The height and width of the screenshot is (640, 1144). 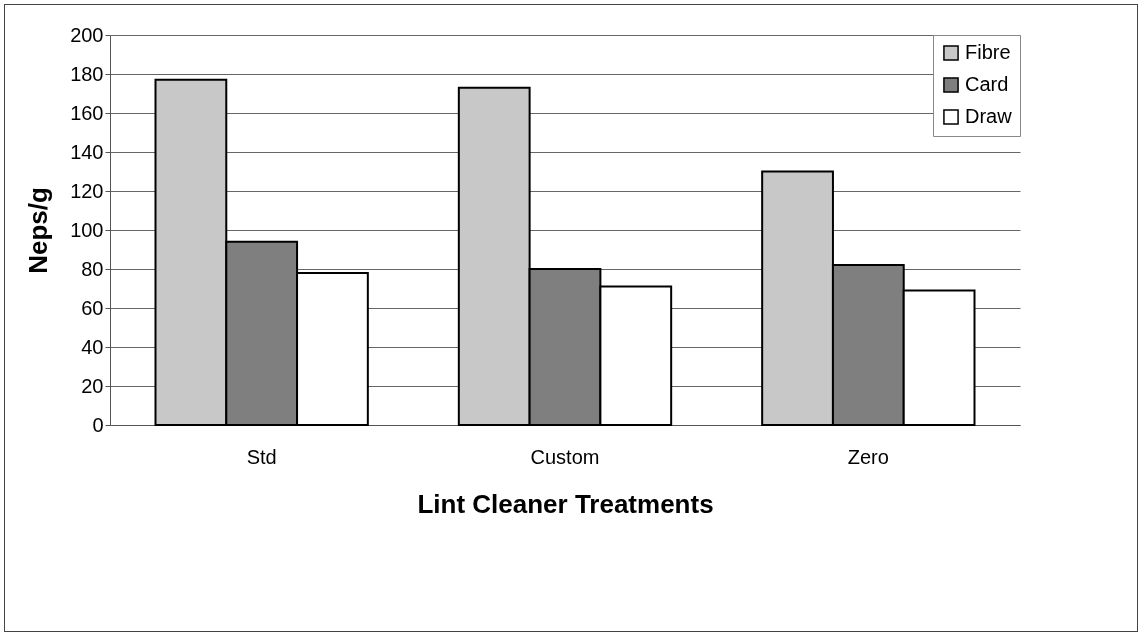 I want to click on x-tick-label: Custom, so click(x=565, y=456).